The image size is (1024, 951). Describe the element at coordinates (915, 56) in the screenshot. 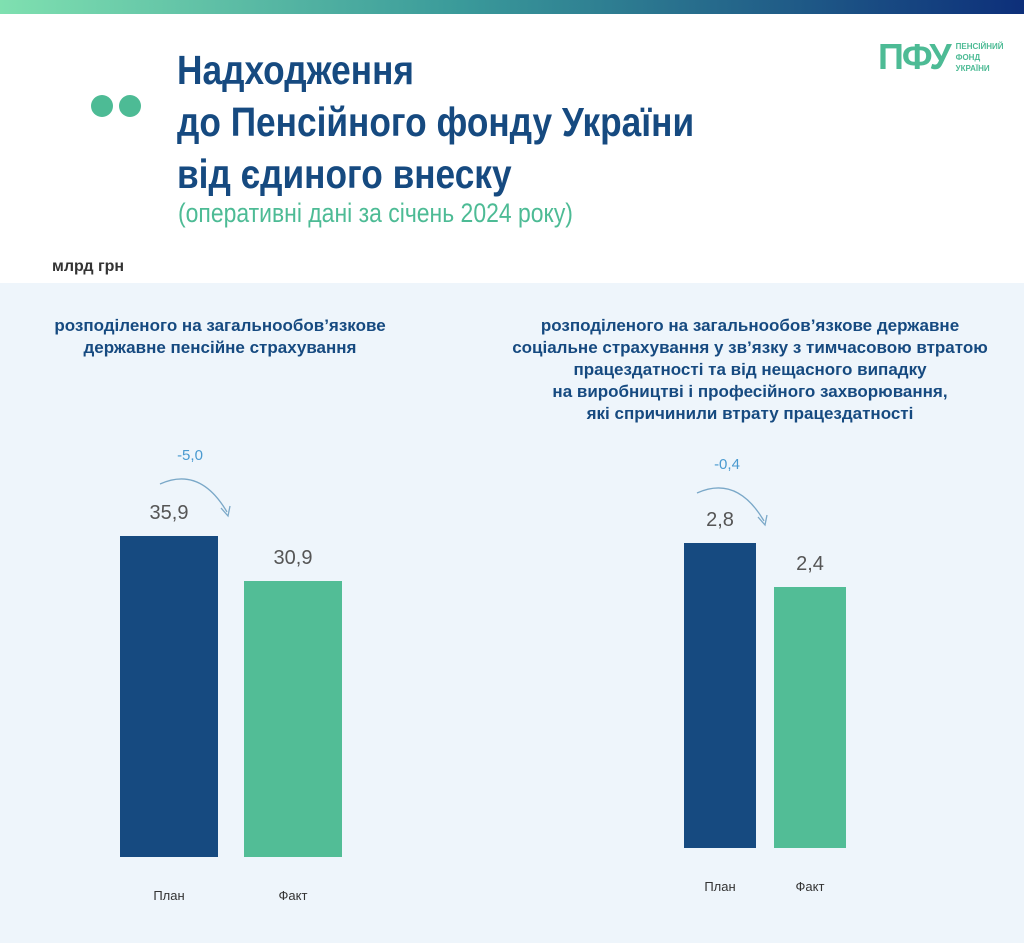

I see `logo-mark: ПФУ` at that location.